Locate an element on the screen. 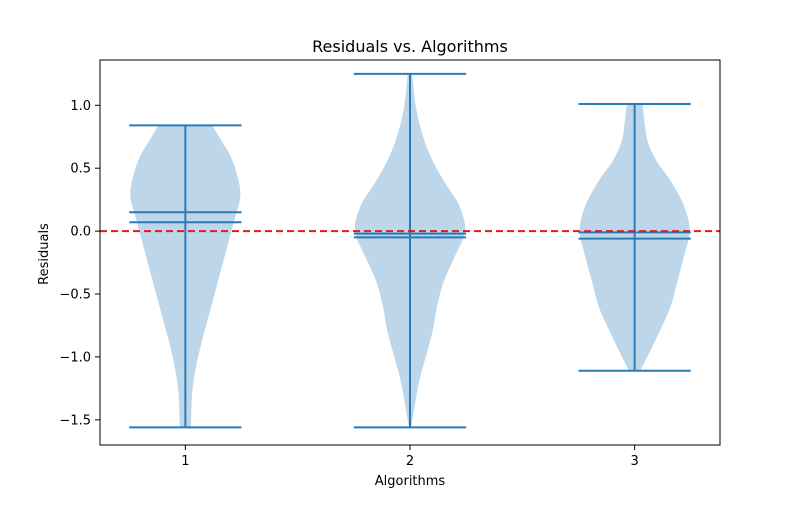 This screenshot has width=800, height=505. x-tick-label: 2 is located at coordinates (410, 461).